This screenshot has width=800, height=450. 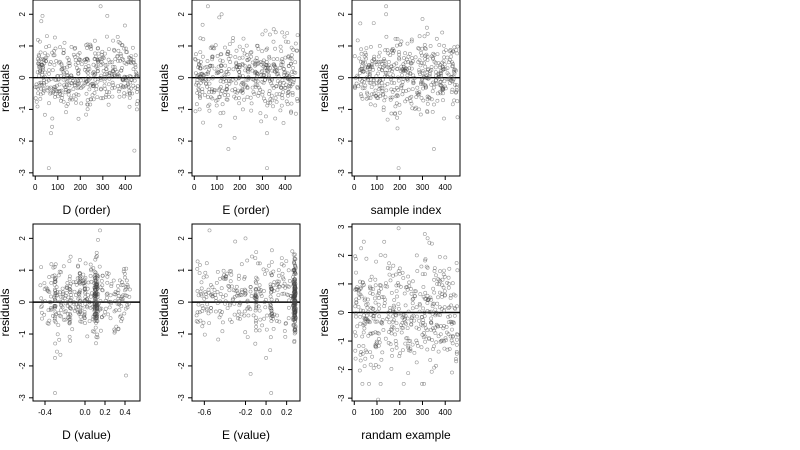 I want to click on x-tick-label: 200, so click(x=400, y=412).